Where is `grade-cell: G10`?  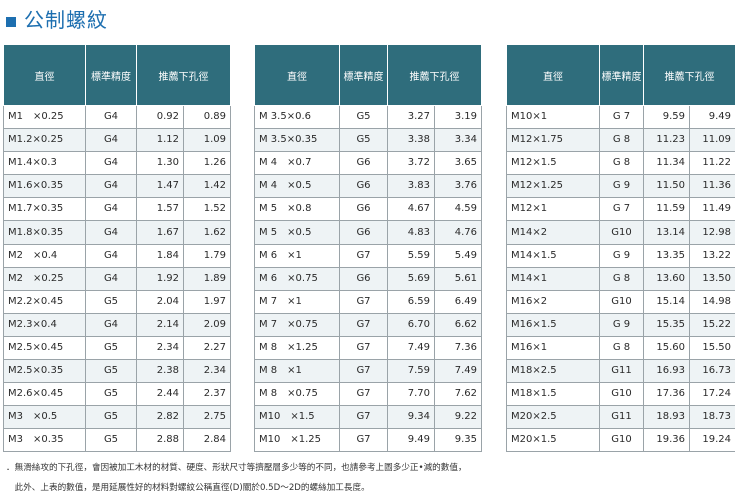
grade-cell: G10 is located at coordinates (621, 440).